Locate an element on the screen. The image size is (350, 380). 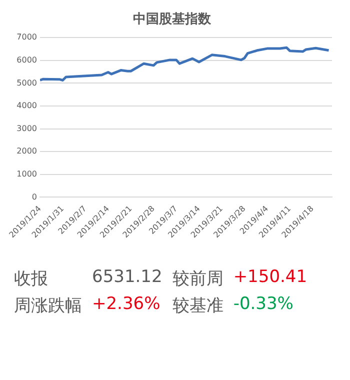
text: 6531.12 is located at coordinates (127, 278).